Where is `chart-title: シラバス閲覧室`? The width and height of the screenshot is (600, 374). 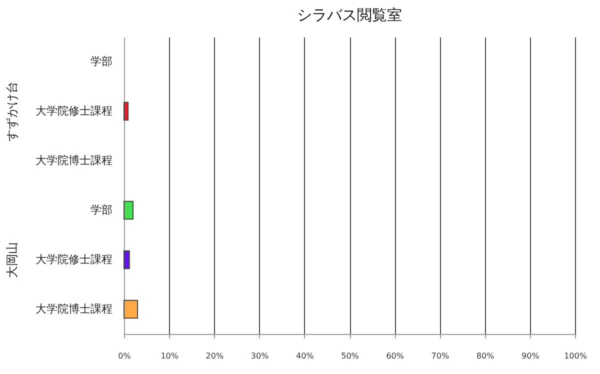 chart-title: シラバス閲覧室 is located at coordinates (349, 15).